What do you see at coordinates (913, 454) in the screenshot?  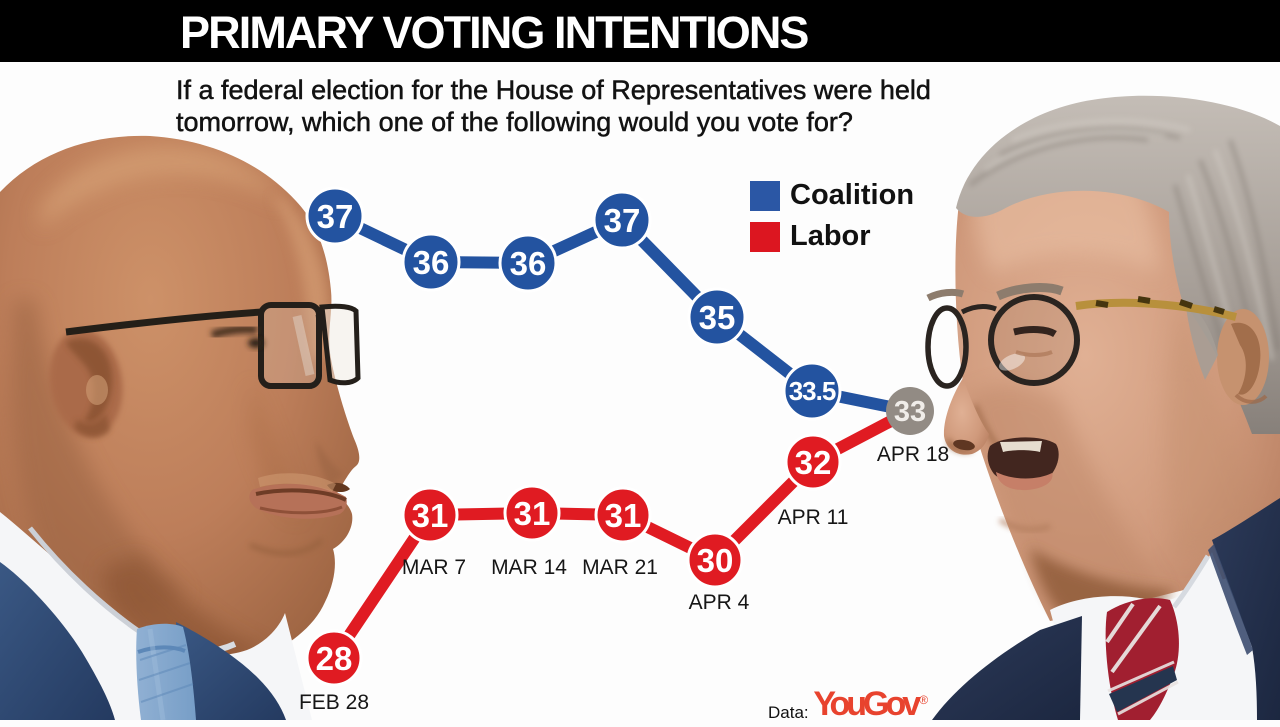 I see `svg-text: APR 18` at bounding box center [913, 454].